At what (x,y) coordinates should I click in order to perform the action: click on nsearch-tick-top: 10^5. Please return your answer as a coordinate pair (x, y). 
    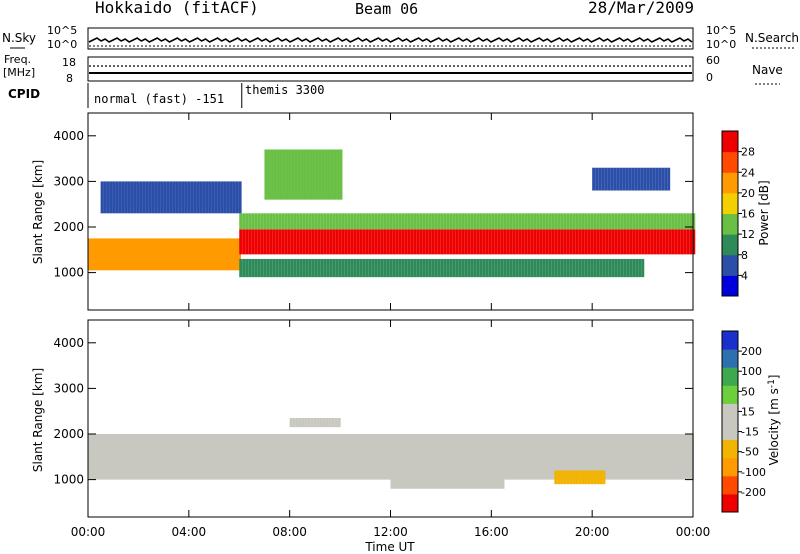
    Looking at the image, I should click on (721, 30).